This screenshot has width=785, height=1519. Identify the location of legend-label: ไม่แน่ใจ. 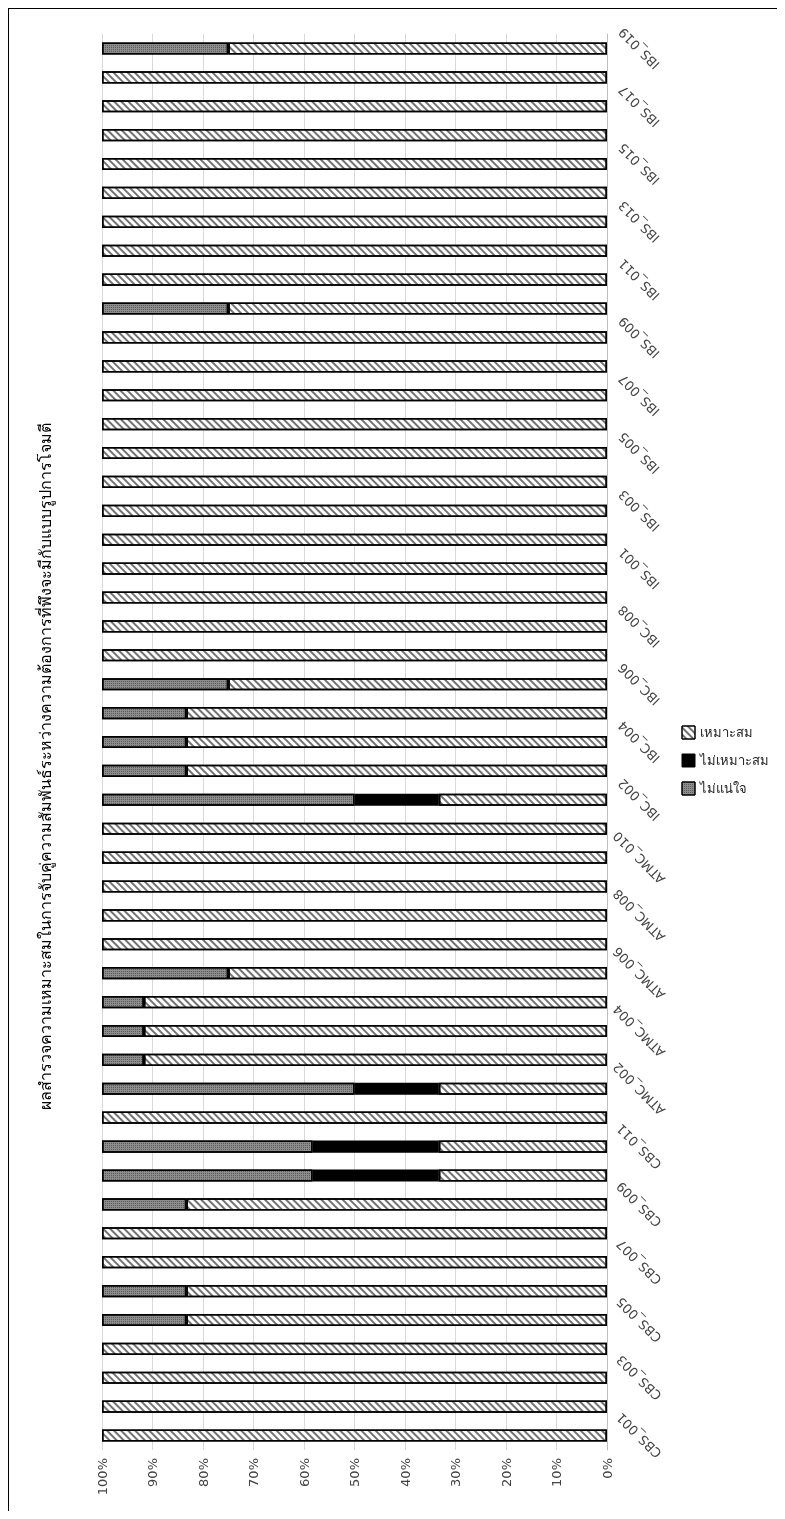
(723, 788).